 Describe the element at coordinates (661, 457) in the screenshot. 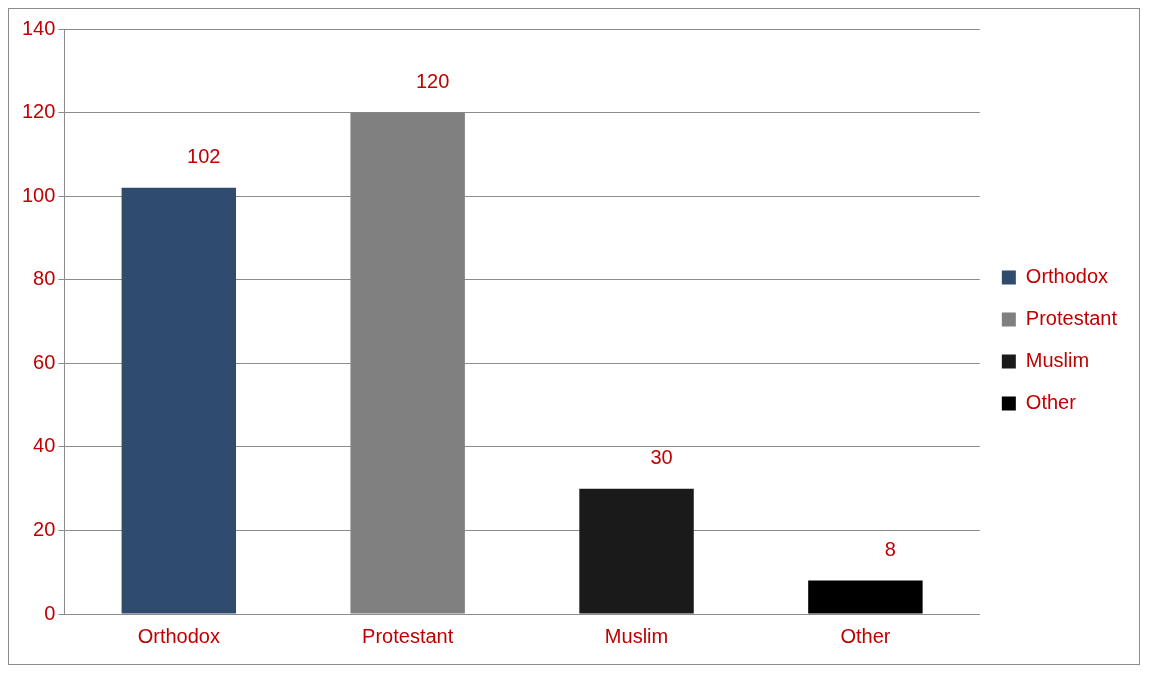

I see `data-label: 30` at that location.